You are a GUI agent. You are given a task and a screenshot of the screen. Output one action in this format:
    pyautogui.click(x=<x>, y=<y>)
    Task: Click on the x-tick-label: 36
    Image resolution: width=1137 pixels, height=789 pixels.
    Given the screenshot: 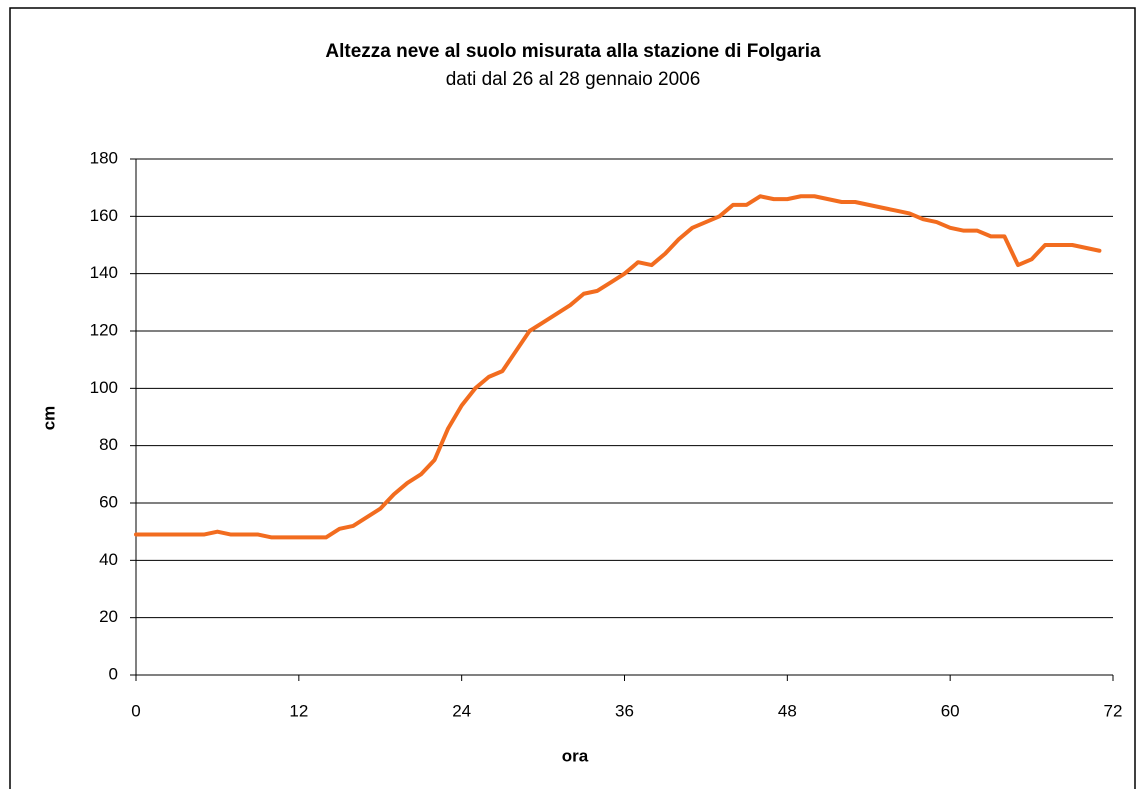 What is the action you would take?
    pyautogui.click(x=624, y=710)
    